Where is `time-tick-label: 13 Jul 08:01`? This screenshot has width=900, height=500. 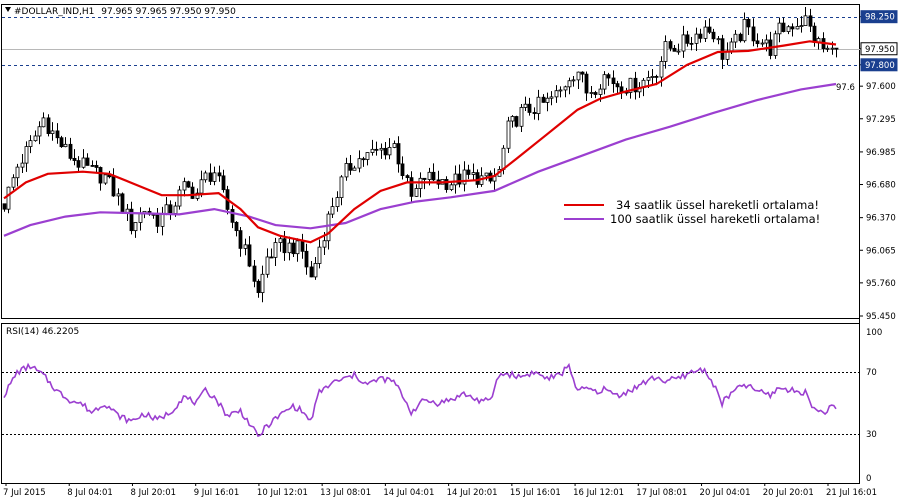
time-tick-label: 13 Jul 08:01 is located at coordinates (345, 493).